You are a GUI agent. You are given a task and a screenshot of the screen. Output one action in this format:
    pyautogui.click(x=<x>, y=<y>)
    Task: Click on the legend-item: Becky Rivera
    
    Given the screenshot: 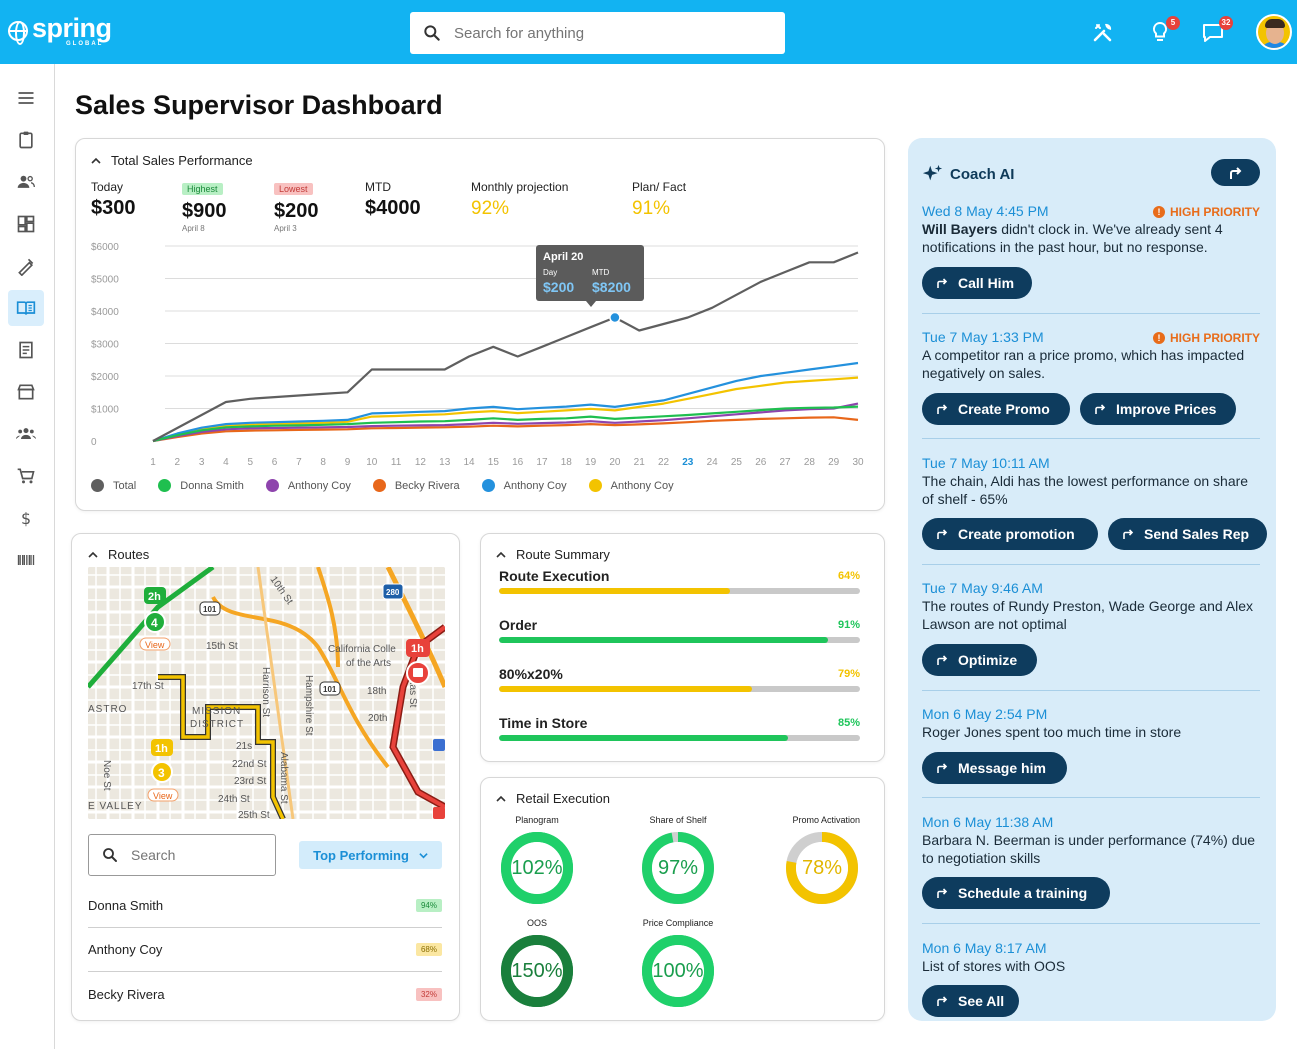 What is the action you would take?
    pyautogui.click(x=416, y=485)
    